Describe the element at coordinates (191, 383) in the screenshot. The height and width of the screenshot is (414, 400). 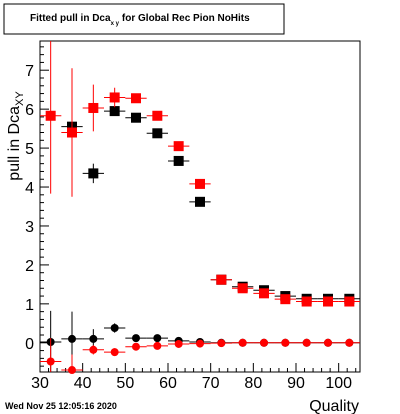
I see `x-tick-labels: 30 40 50 60 70 80 90 100` at that location.